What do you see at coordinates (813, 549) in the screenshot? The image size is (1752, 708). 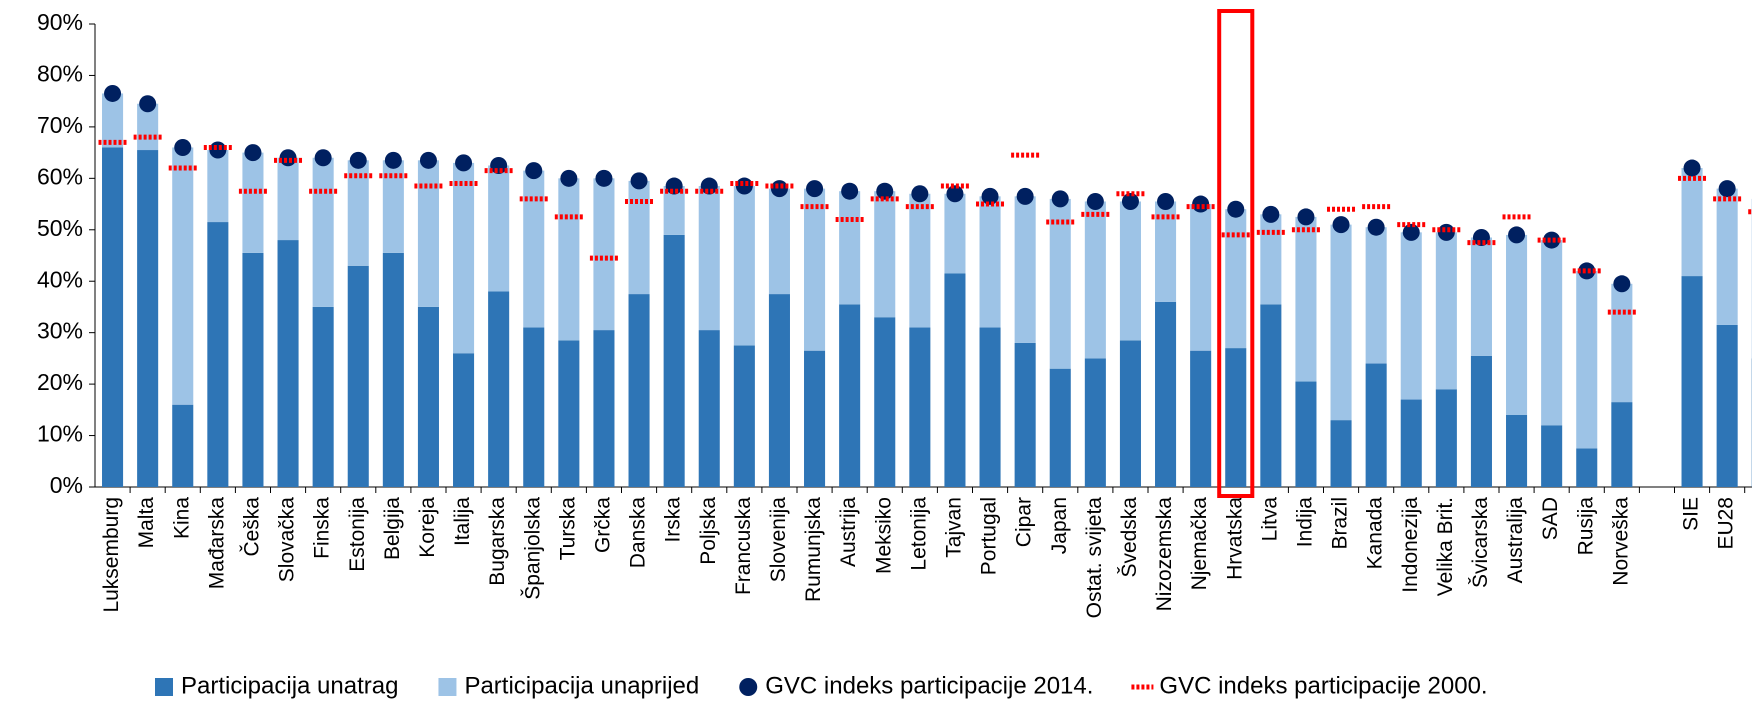 I see `x-tick-label: Rumunjska` at bounding box center [813, 549].